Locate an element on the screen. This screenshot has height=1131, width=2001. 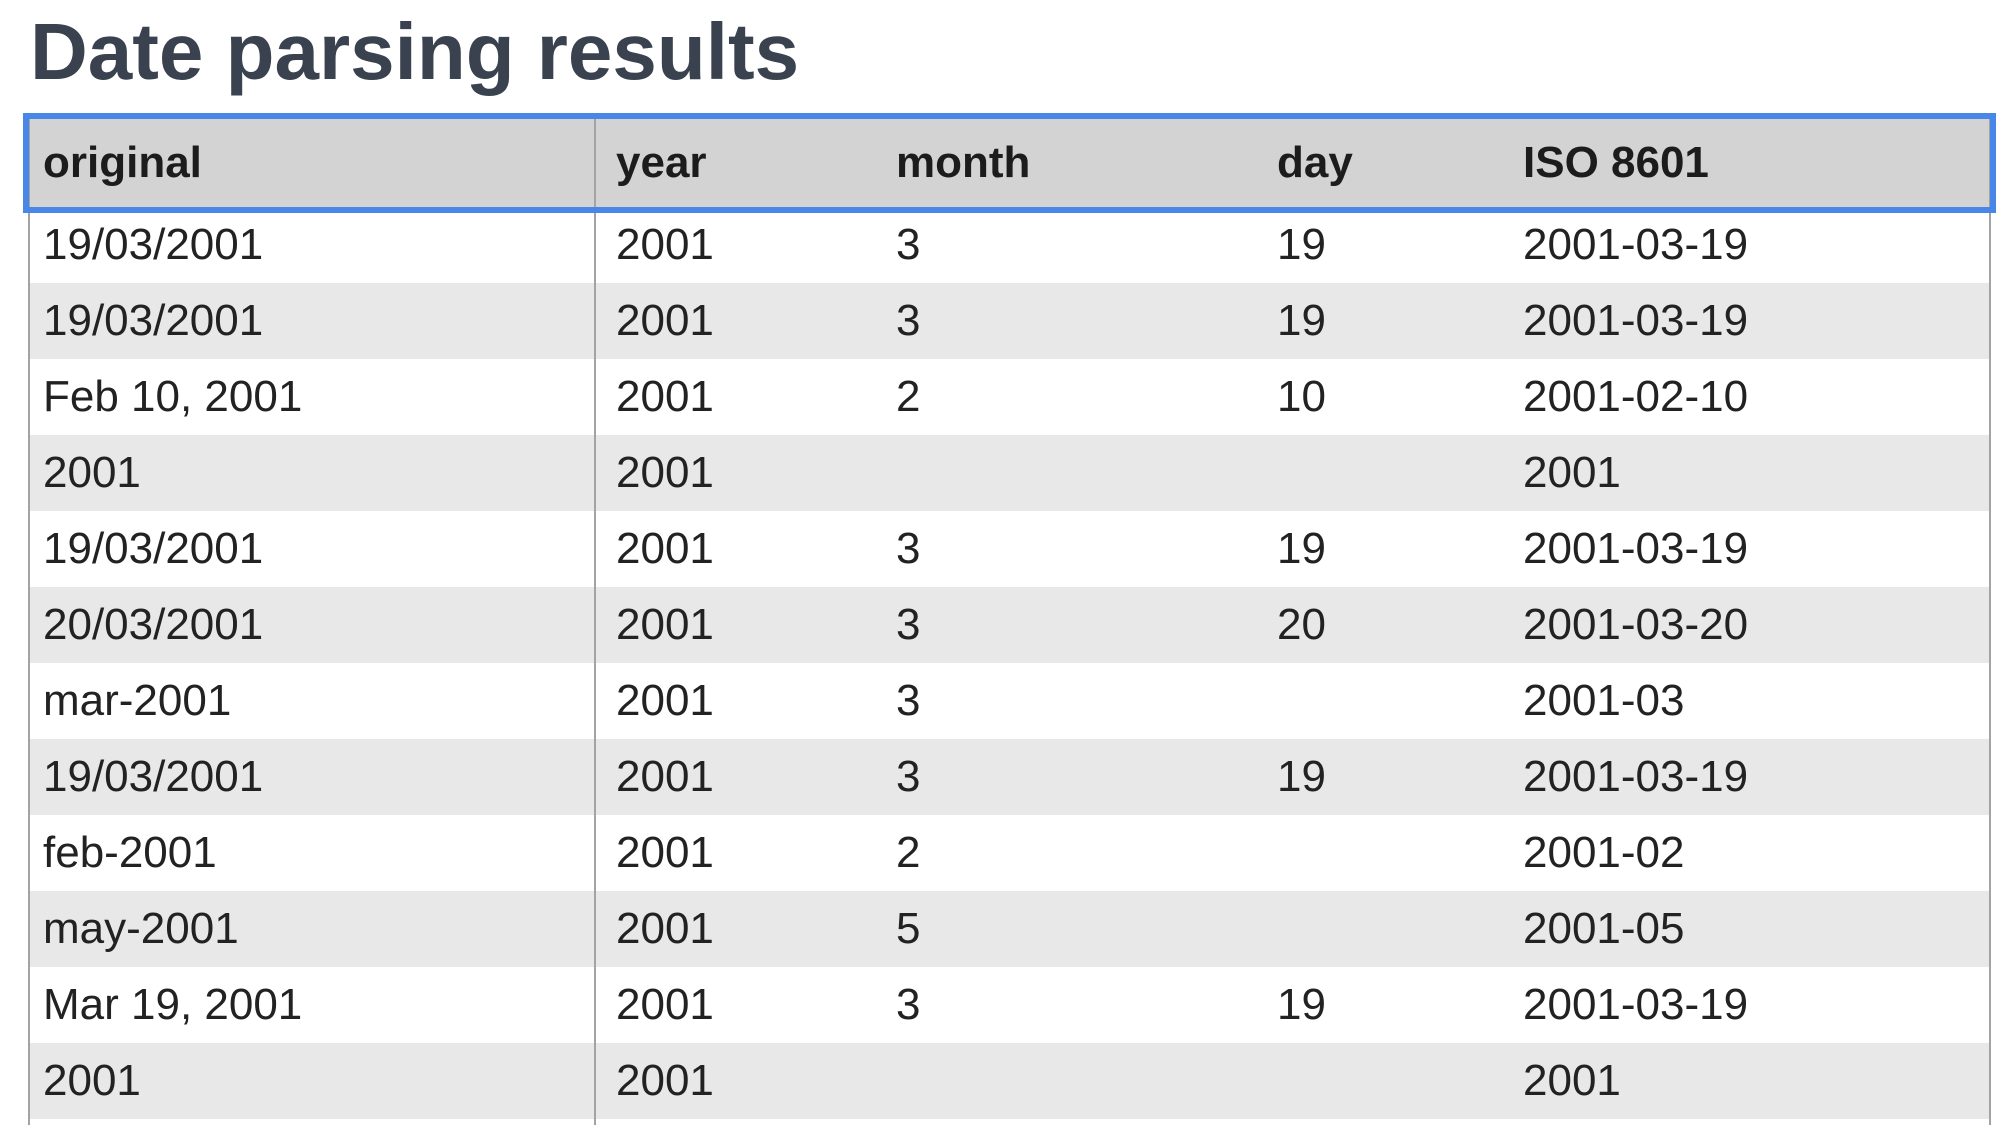
column-header-month: month is located at coordinates (963, 162).